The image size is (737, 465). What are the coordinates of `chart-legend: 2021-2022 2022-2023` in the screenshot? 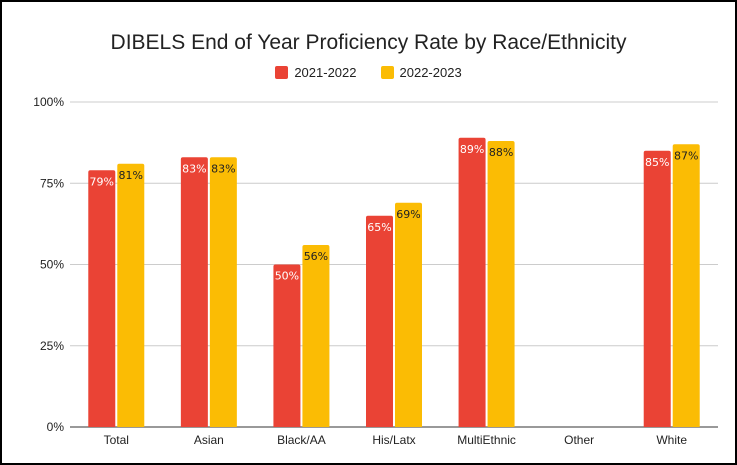 It's located at (368, 72).